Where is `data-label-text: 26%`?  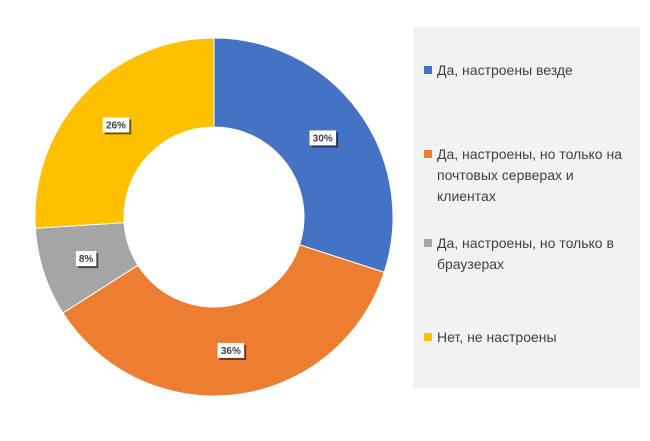
data-label-text: 26% is located at coordinates (116, 125).